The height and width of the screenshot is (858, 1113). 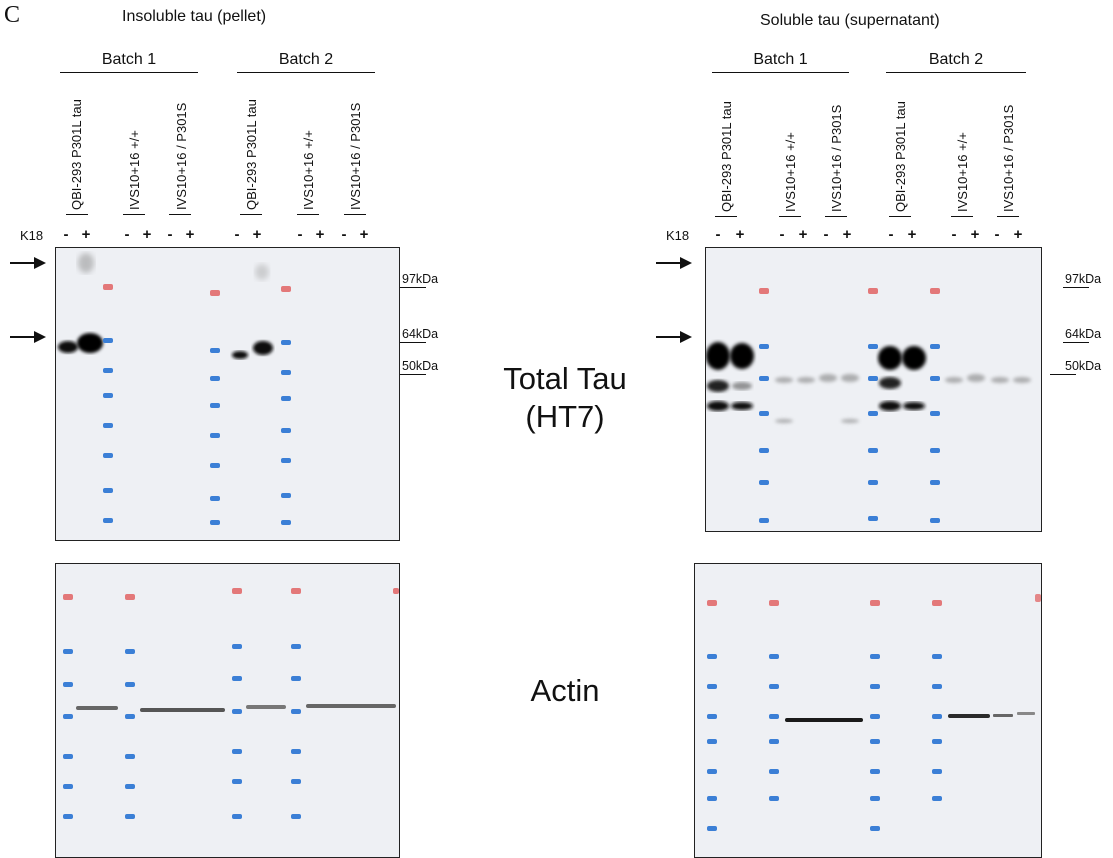 I want to click on right-actin-image, so click(x=874, y=712).